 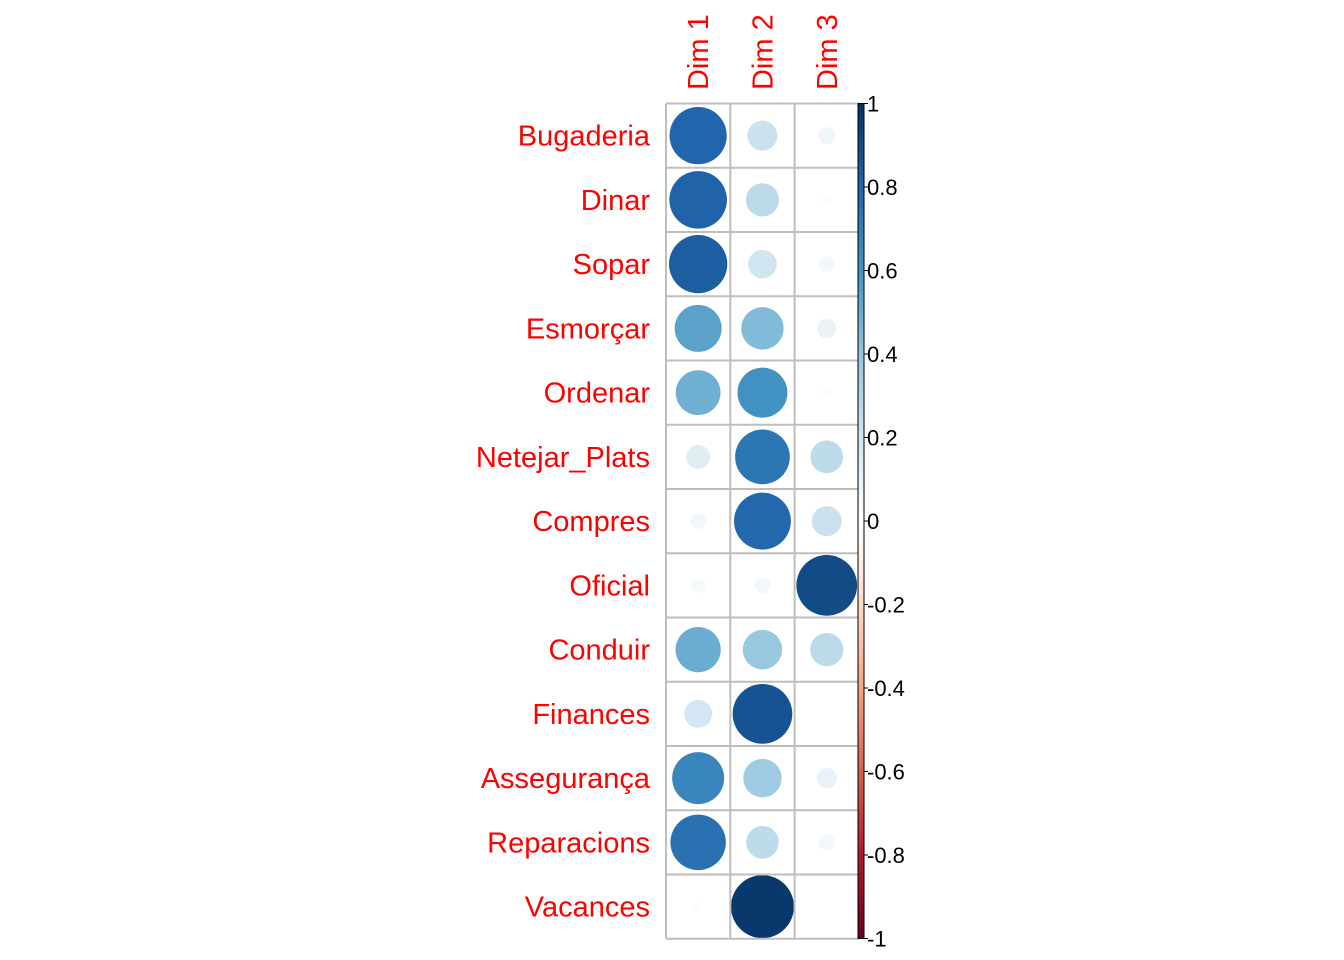 I want to click on colorbar-tick-label: -0.4, so click(x=886, y=688).